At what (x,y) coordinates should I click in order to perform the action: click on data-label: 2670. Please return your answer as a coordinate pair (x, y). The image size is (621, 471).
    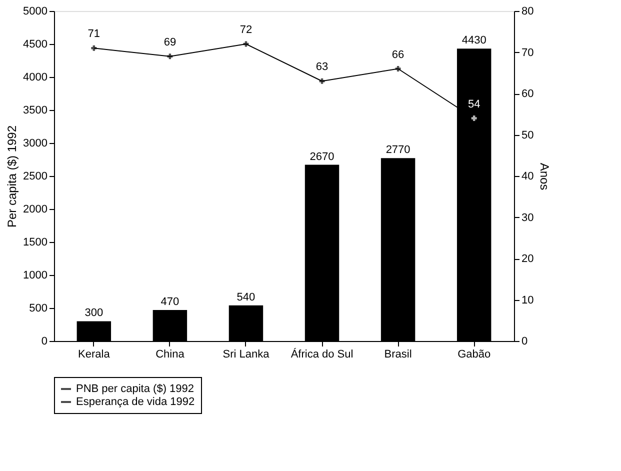
    Looking at the image, I should click on (322, 156).